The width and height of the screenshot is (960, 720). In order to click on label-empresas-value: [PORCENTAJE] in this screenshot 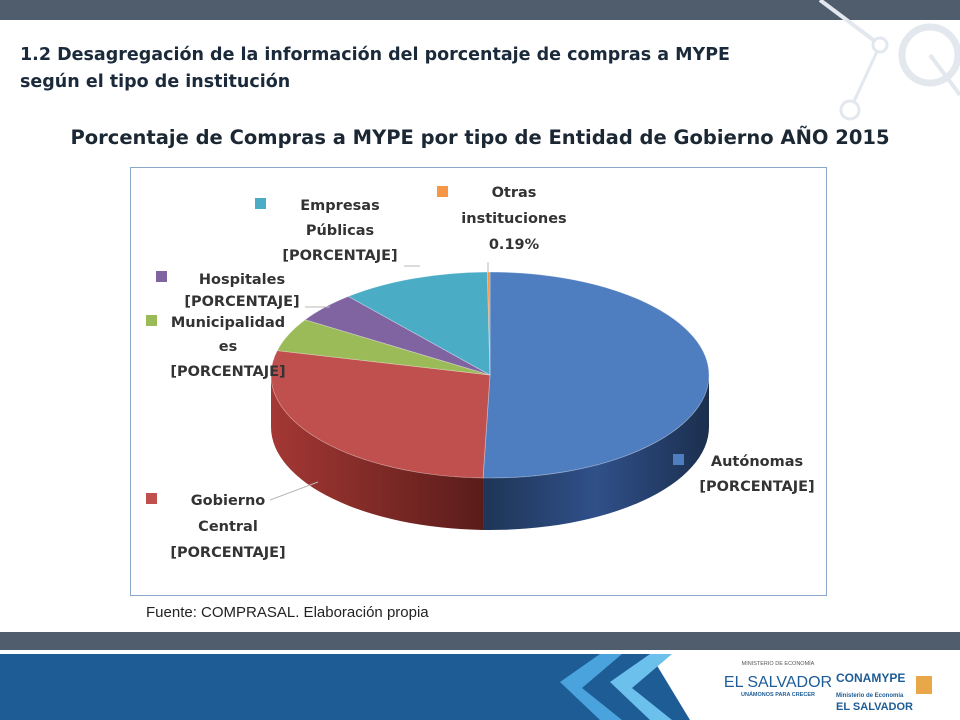, I will do `click(339, 256)`.